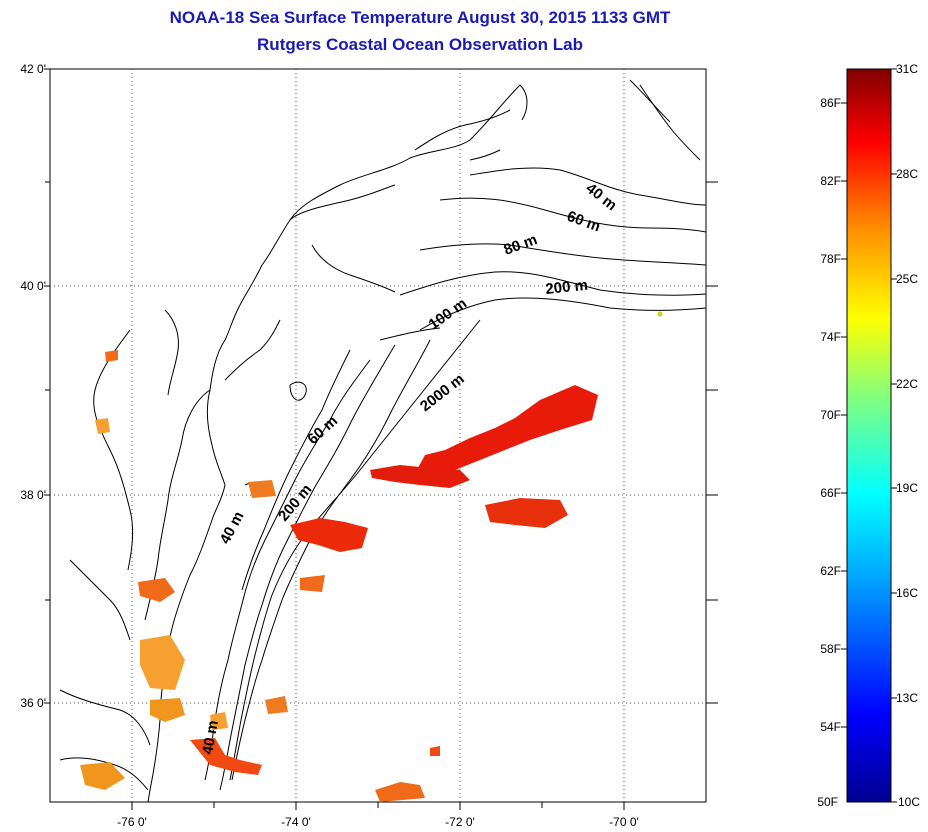  I want to click on colorbar-c-label: 28C, so click(907, 174).